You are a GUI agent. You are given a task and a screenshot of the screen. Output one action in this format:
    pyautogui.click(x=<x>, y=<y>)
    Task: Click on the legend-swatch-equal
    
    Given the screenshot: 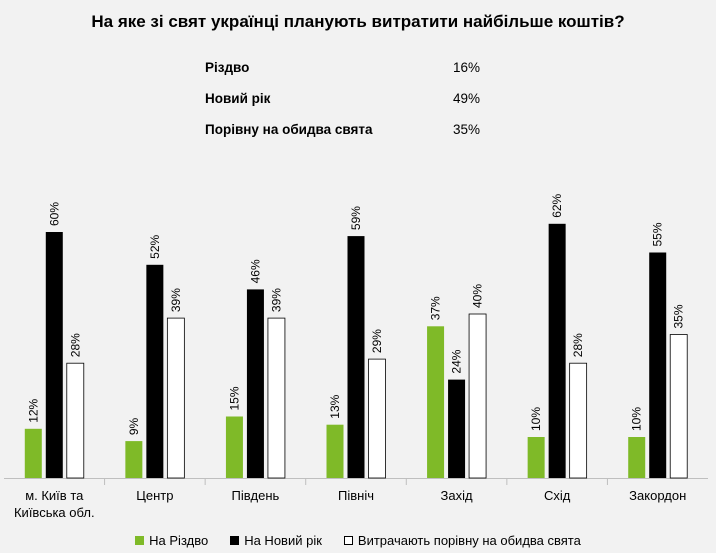 What is the action you would take?
    pyautogui.click(x=348, y=540)
    